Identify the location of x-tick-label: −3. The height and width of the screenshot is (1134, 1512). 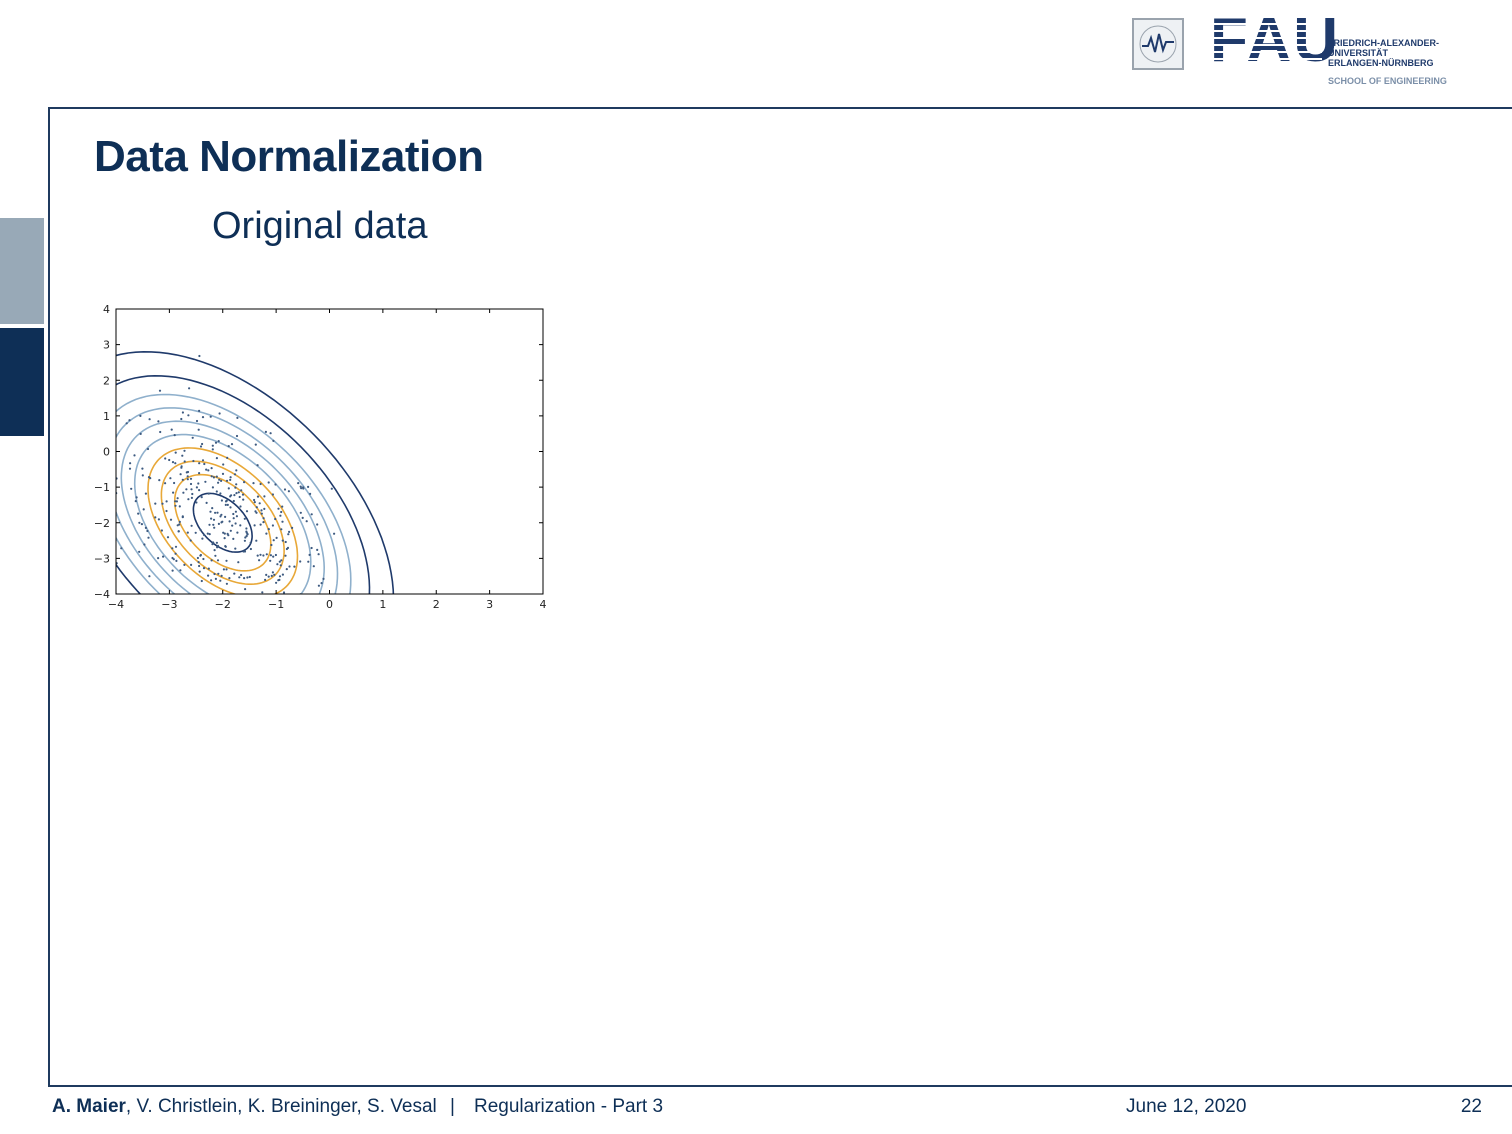
(169, 604).